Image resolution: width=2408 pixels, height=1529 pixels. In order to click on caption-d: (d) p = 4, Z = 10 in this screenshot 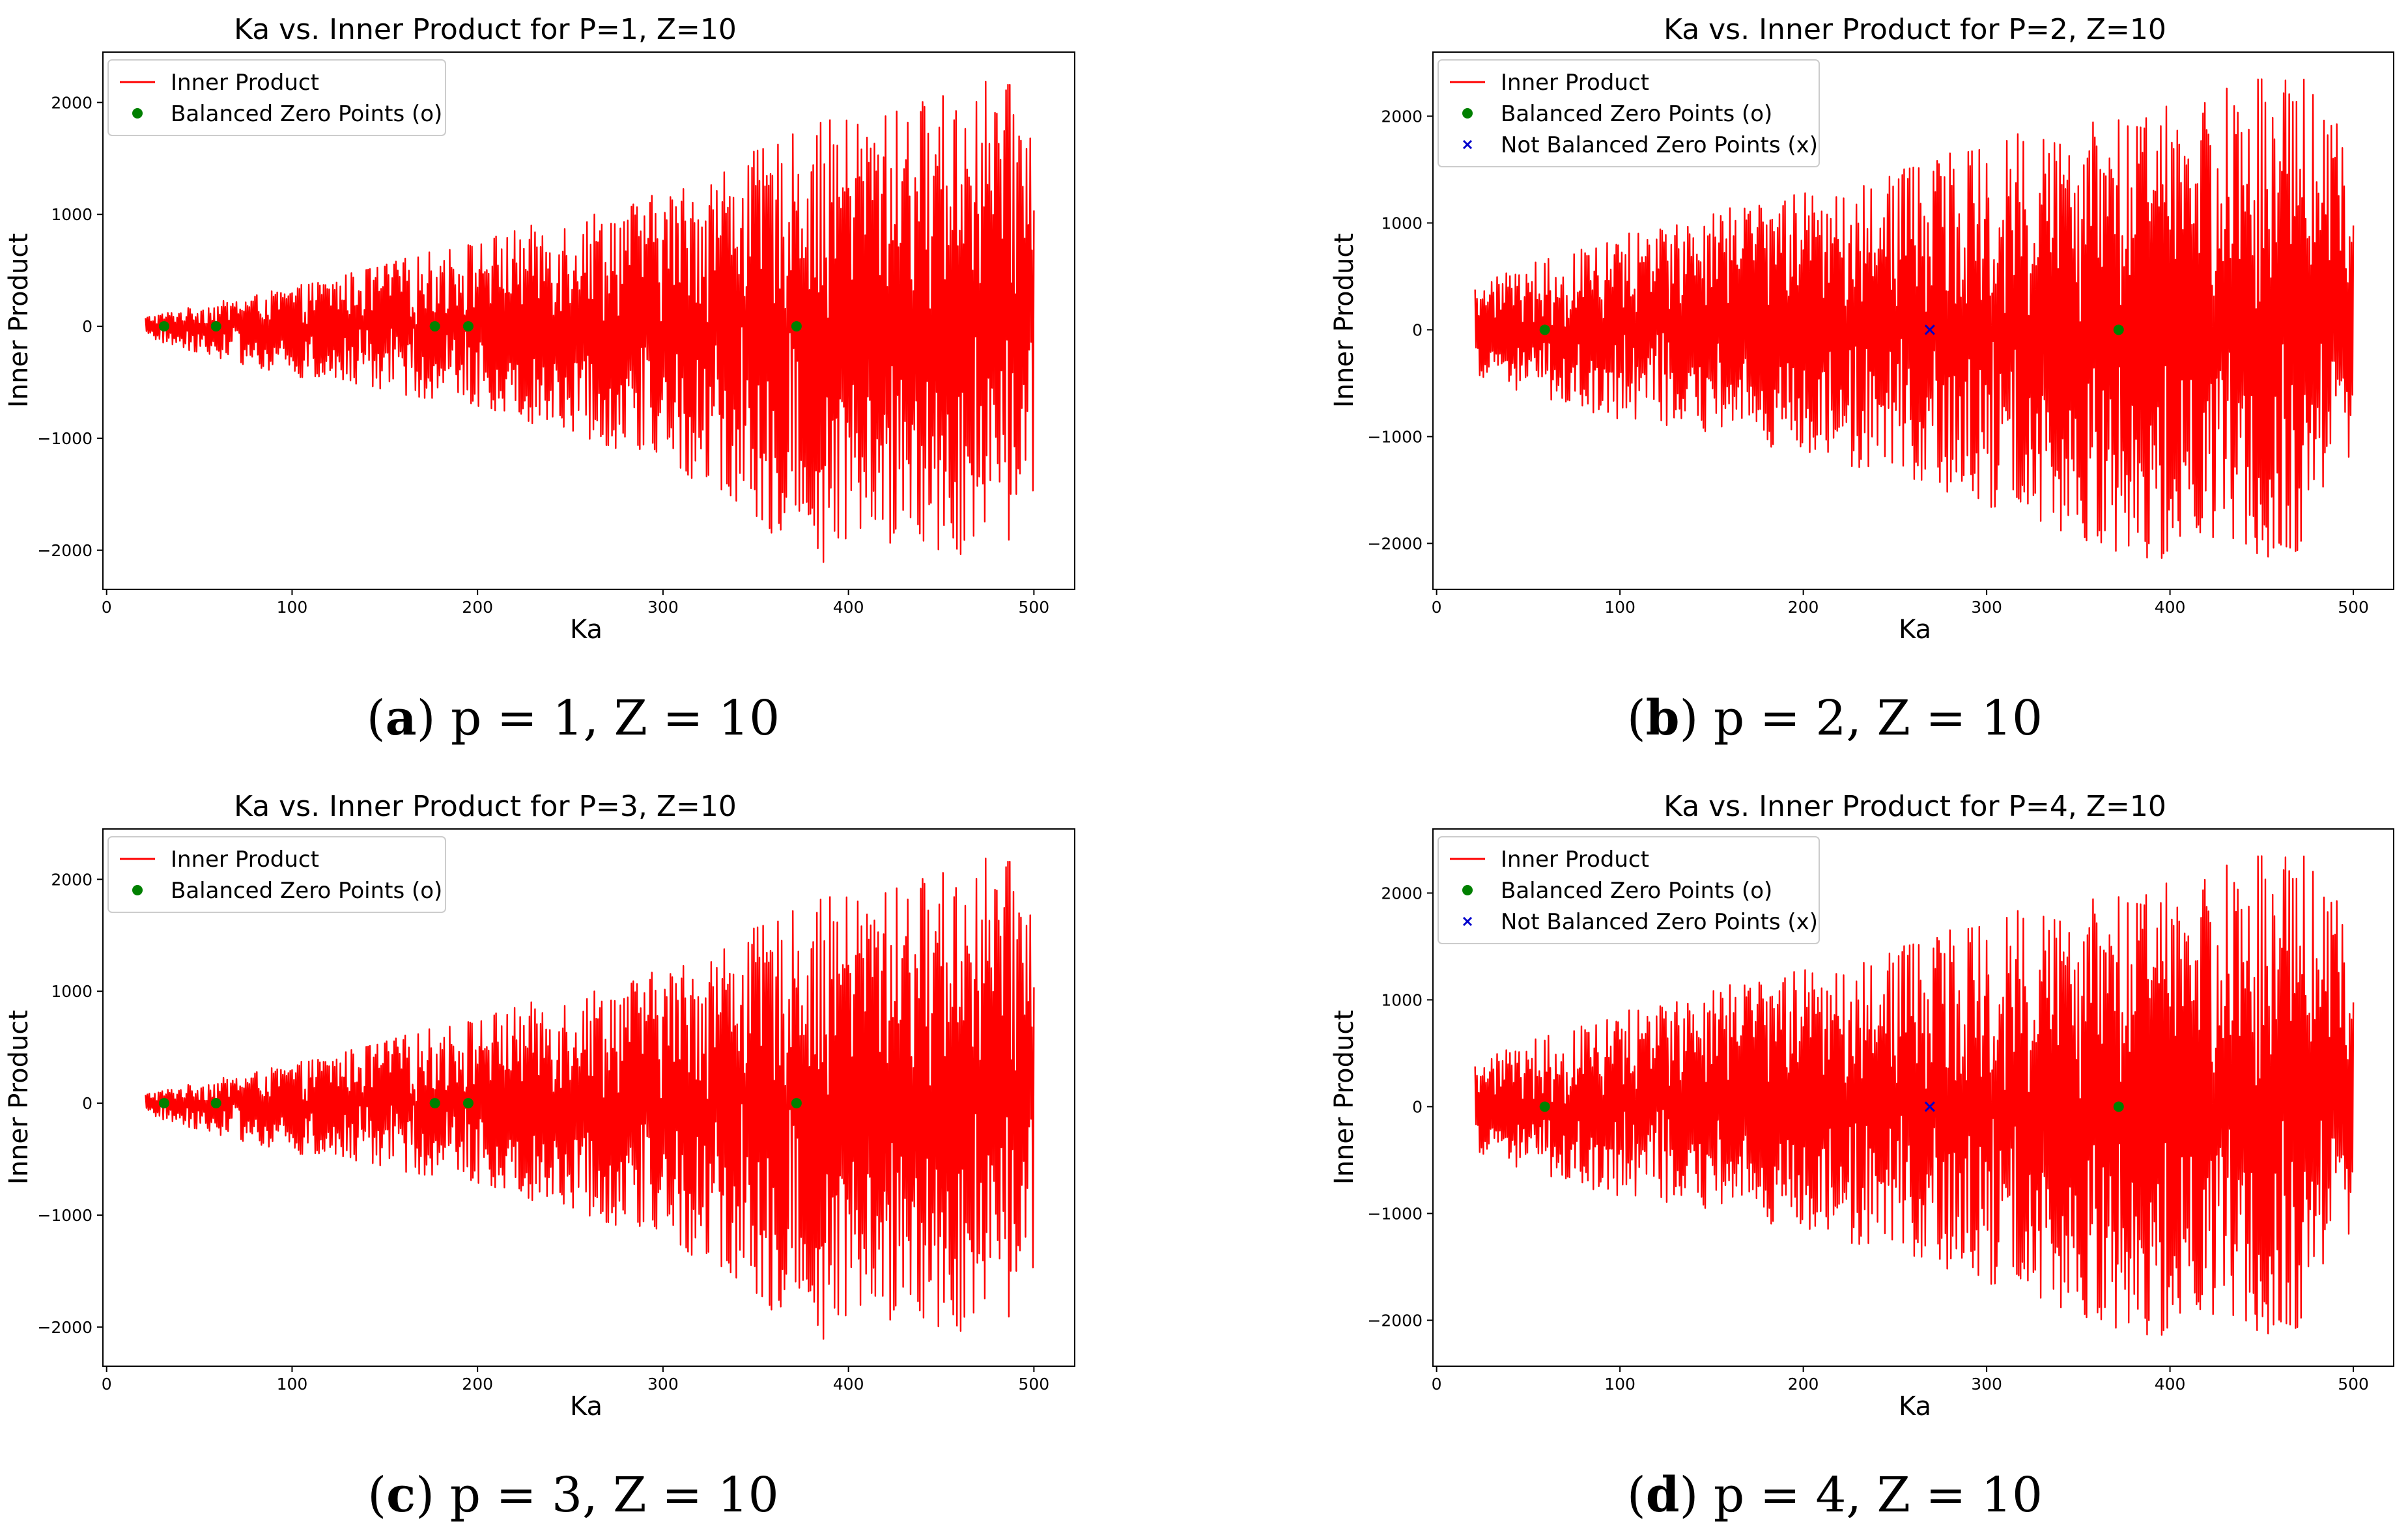, I will do `click(1834, 1495)`.